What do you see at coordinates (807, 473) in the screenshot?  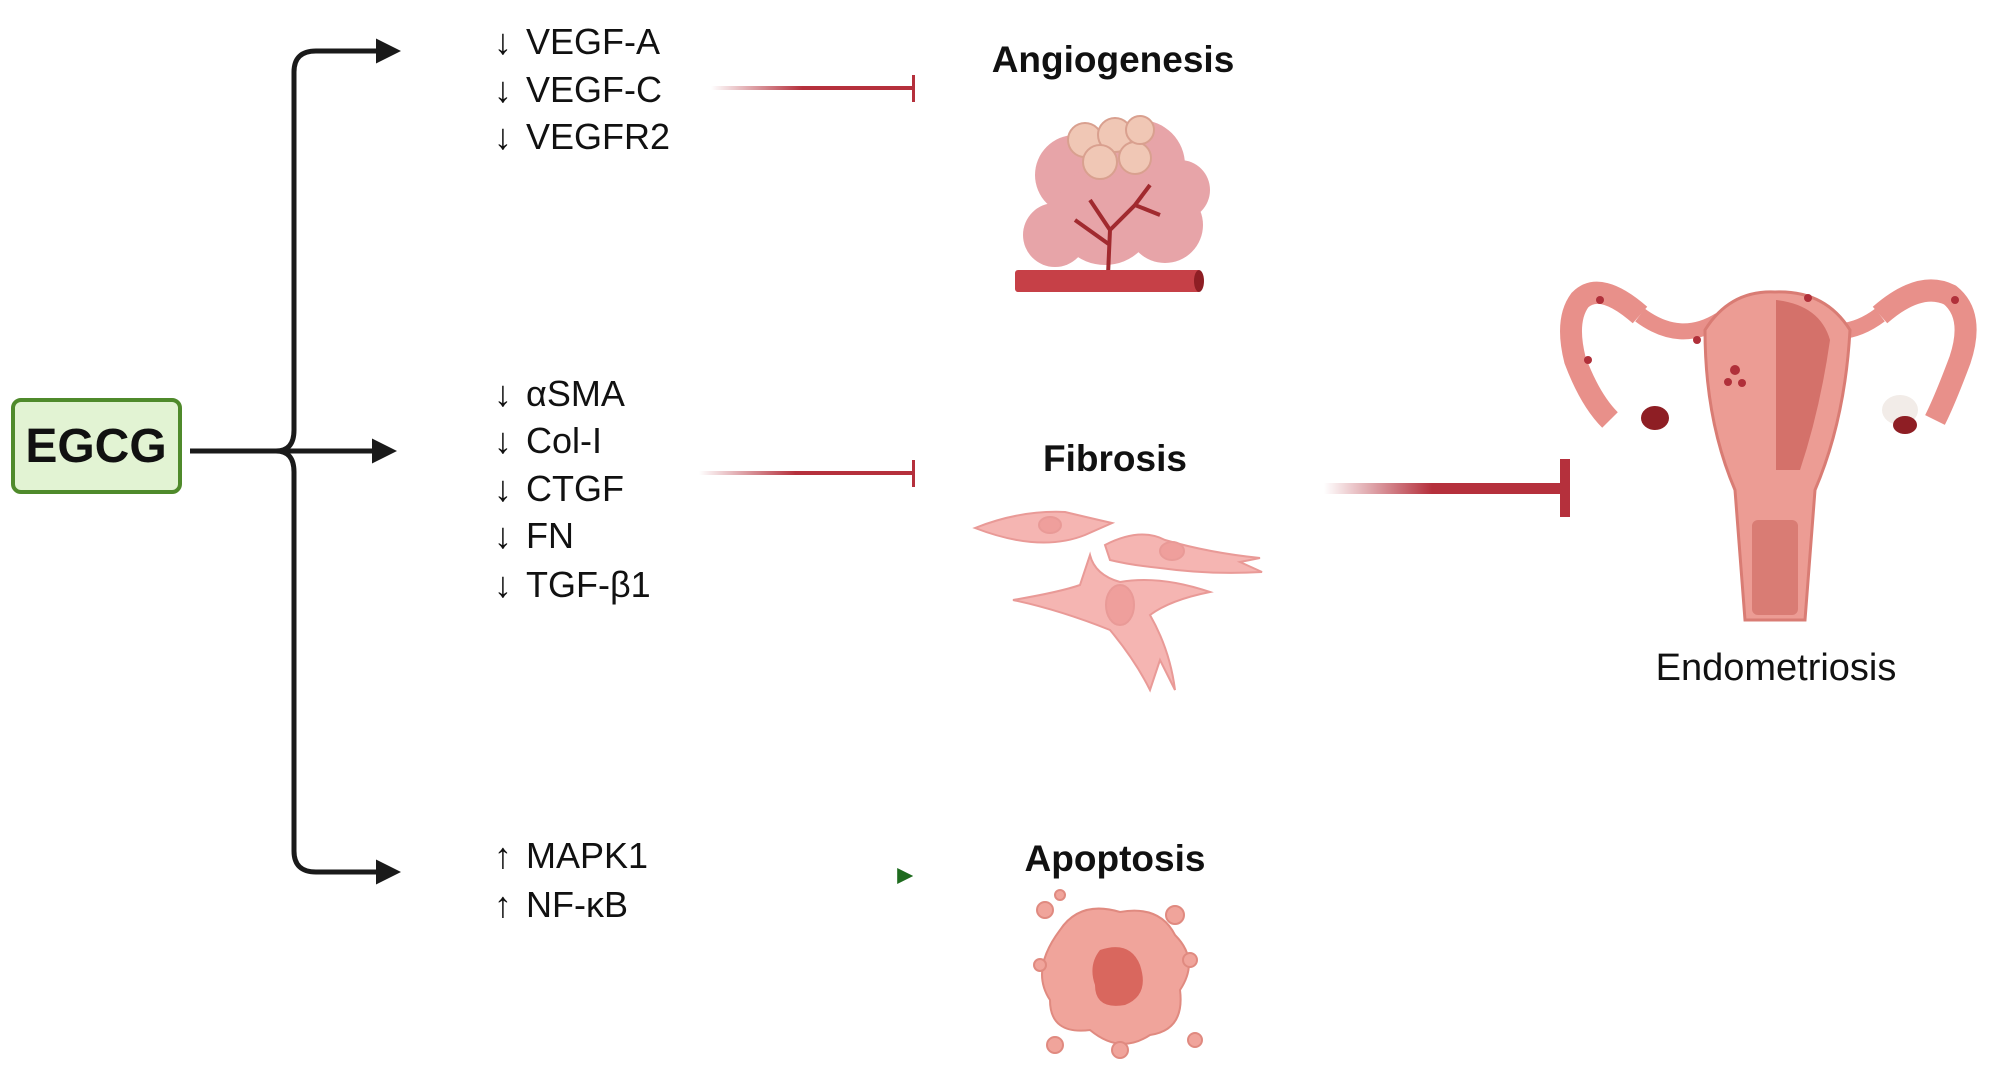 I see `inhibit-fibrosis-line` at bounding box center [807, 473].